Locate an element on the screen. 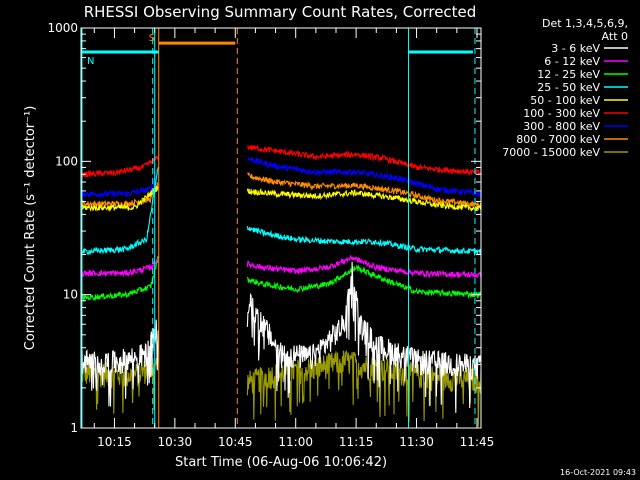 This screenshot has width=640, height=480. y-tick-label: 1 is located at coordinates (74, 428).